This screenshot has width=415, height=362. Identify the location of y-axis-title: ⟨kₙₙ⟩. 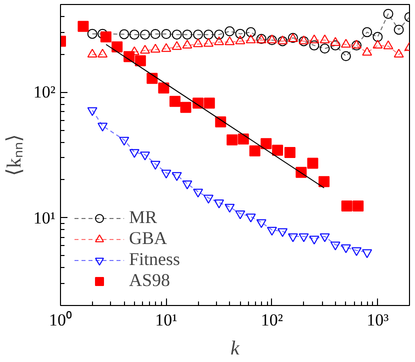
(14, 155).